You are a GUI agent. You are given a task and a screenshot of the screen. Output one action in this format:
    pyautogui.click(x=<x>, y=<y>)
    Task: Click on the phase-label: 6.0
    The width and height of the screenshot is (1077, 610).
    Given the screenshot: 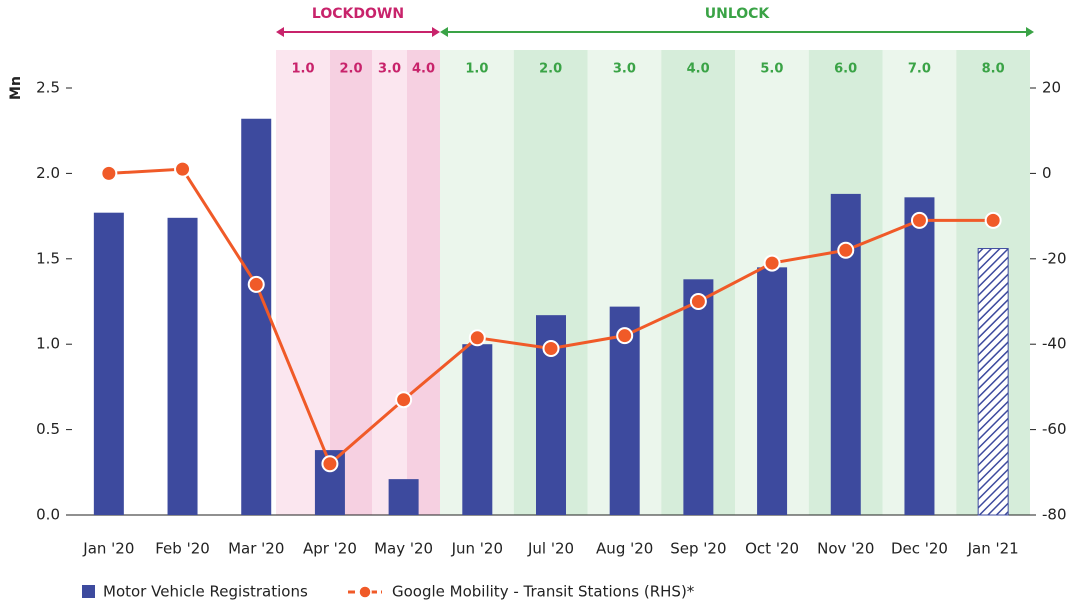 What is the action you would take?
    pyautogui.click(x=845, y=69)
    